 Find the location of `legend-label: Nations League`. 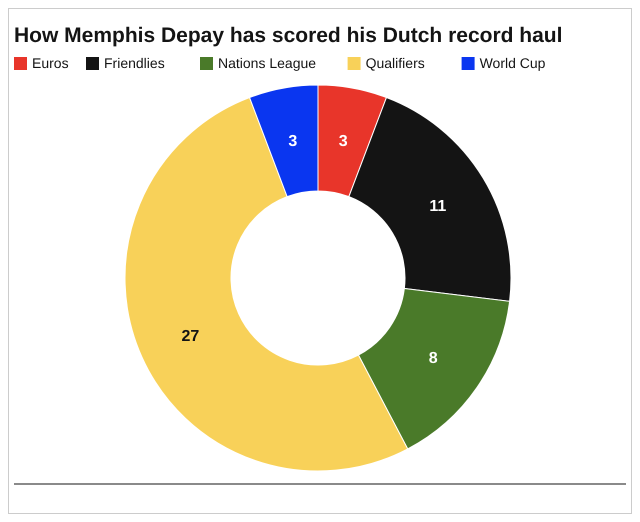

legend-label: Nations League is located at coordinates (267, 63).